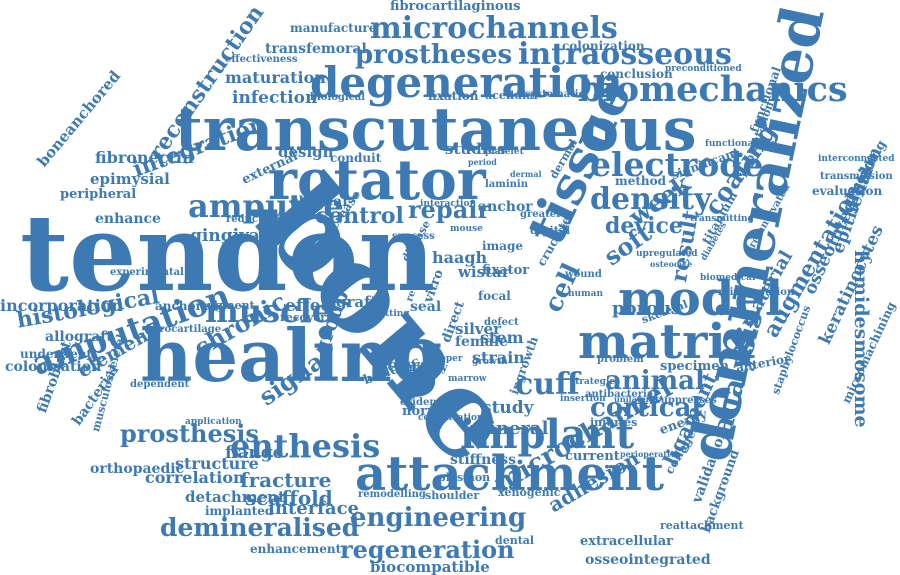  I want to click on word-structure: structure, so click(217, 463).